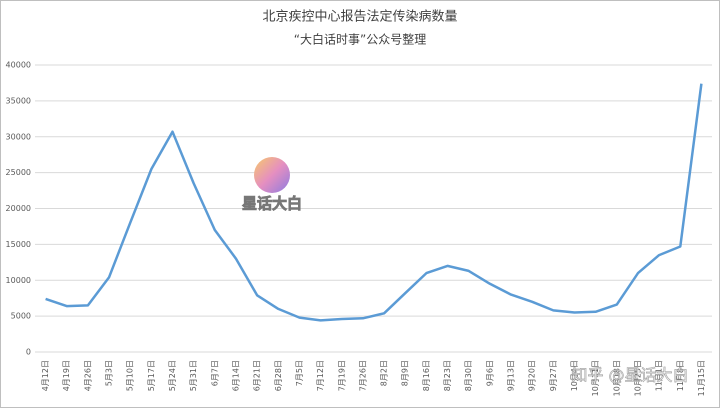 This screenshot has height=408, width=720. I want to click on x-tick-label: 10月11日, so click(595, 378).